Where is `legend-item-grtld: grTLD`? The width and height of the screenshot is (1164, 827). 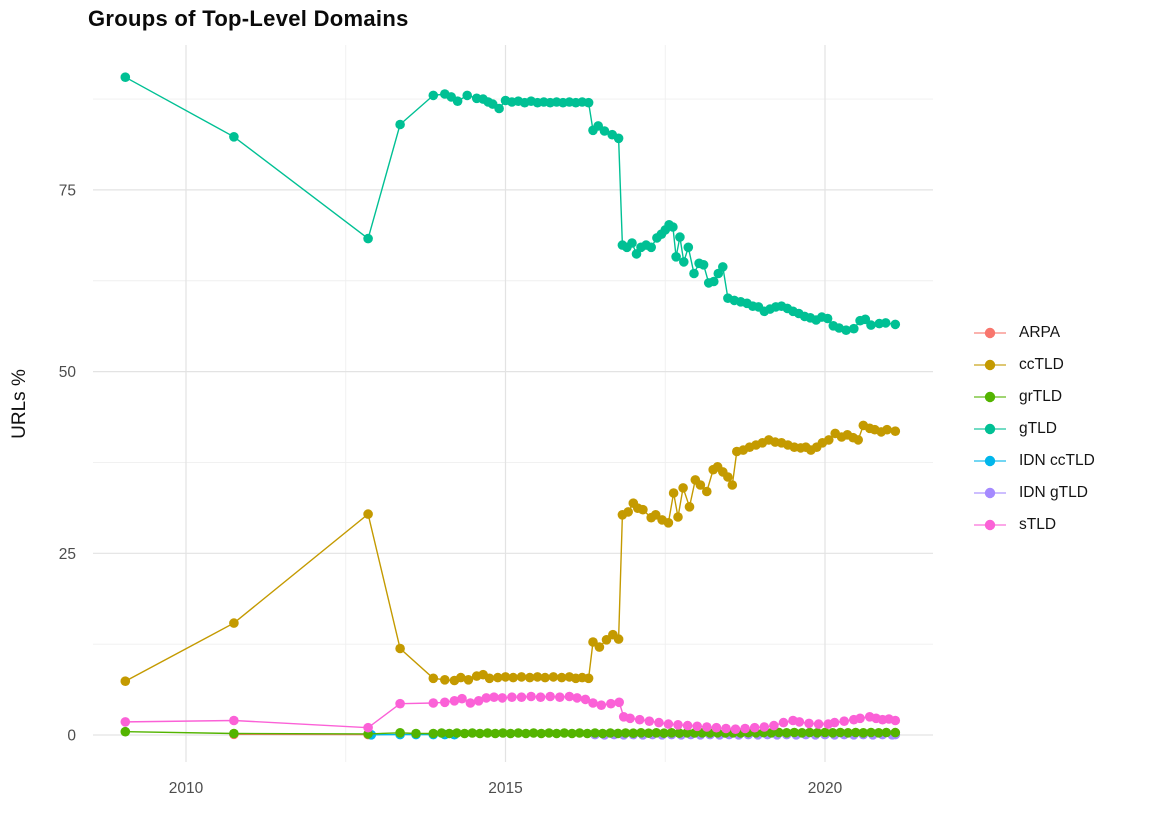
legend-item-grtld: grTLD is located at coordinates (1033, 397).